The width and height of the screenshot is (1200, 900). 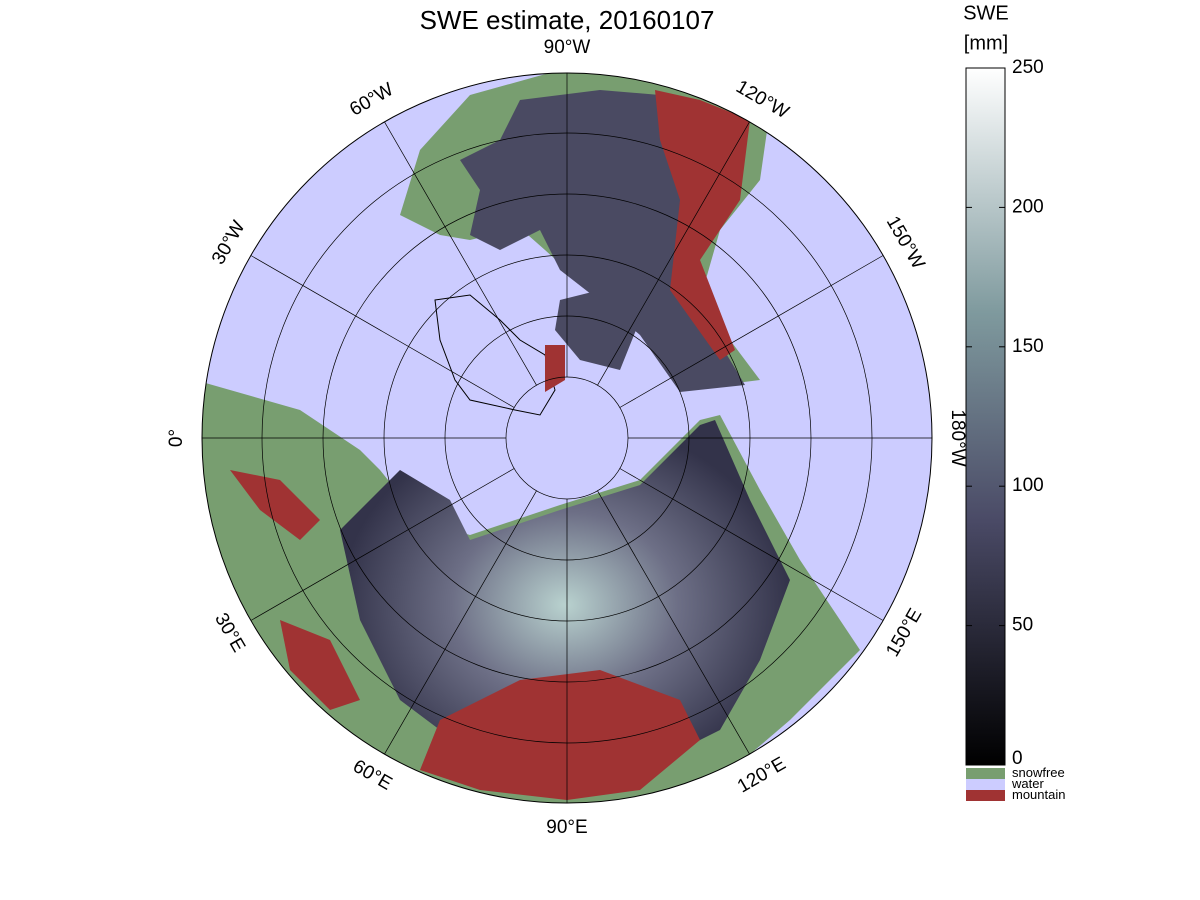 I want to click on longitude-label: 90°W, so click(x=567, y=47).